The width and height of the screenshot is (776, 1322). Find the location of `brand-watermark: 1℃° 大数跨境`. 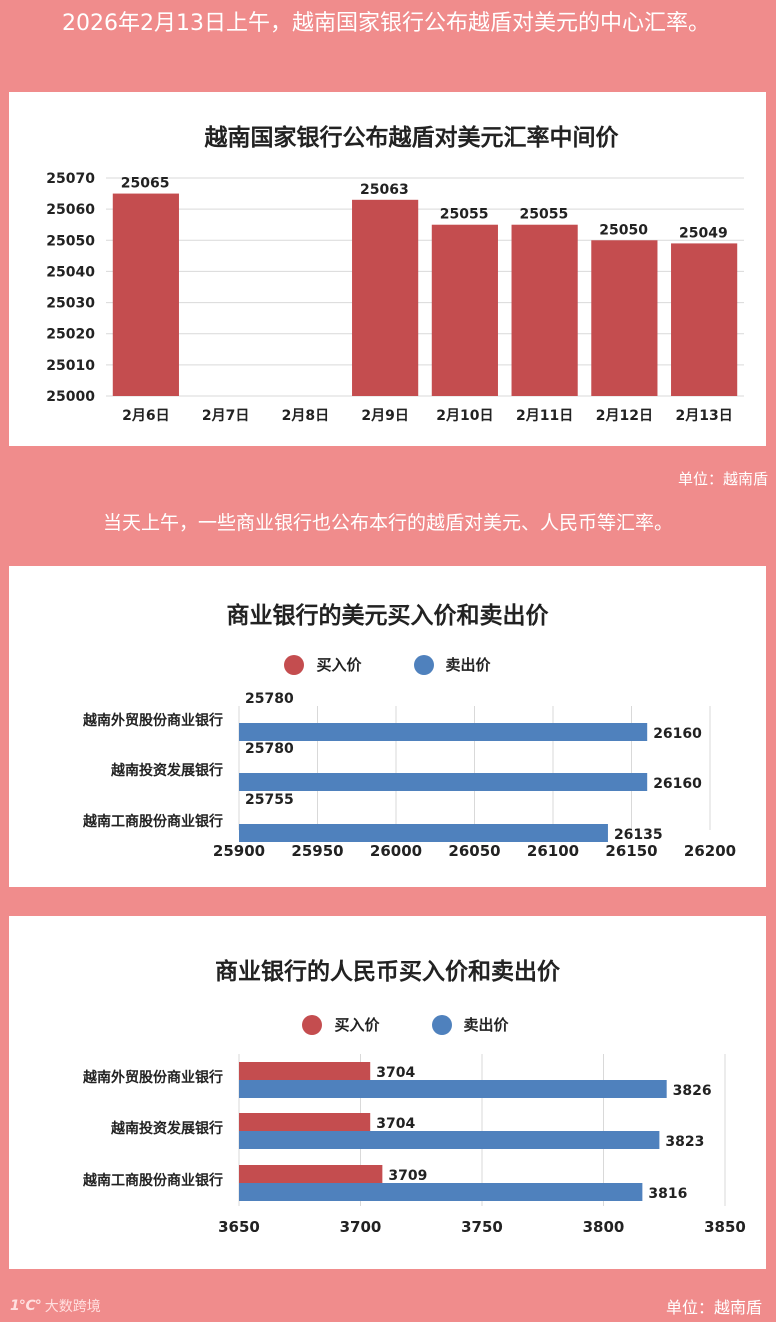

brand-watermark: 1℃° 大数跨境 is located at coordinates (55, 1306).